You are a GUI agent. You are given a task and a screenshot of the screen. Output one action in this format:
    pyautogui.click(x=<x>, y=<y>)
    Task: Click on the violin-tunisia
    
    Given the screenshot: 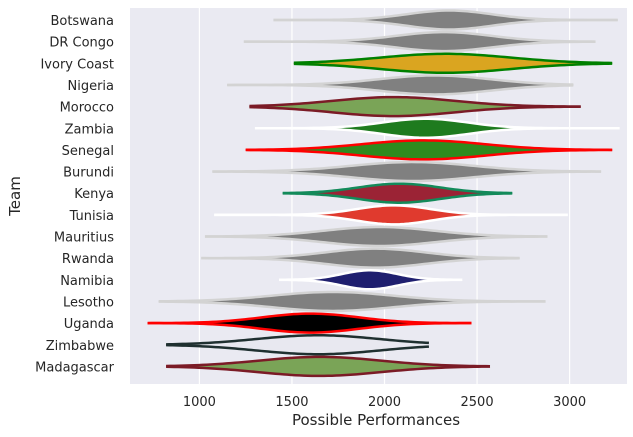 What is the action you would take?
    pyautogui.click(x=391, y=215)
    